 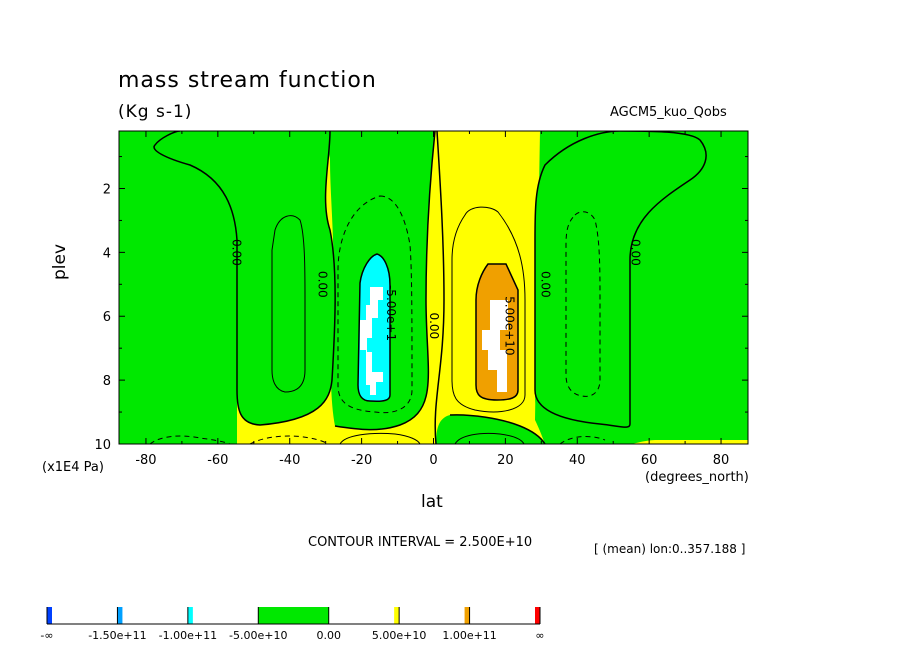 What do you see at coordinates (117, 635) in the screenshot?
I see `colorbar-label: -1.50e+11` at bounding box center [117, 635].